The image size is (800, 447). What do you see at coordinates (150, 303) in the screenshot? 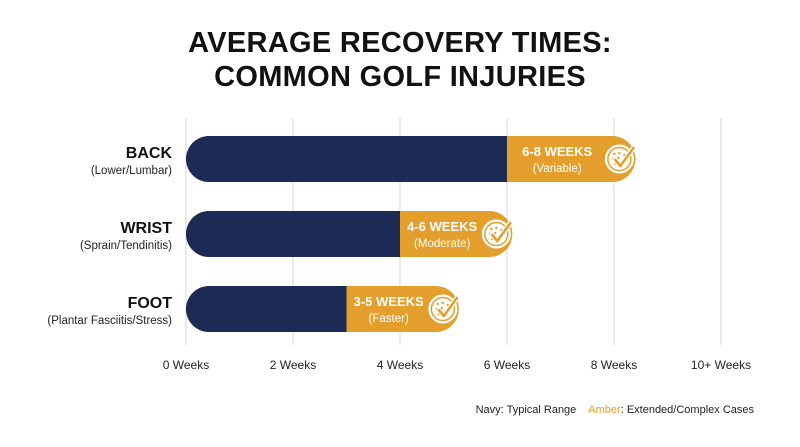
I see `category-label: FOOT` at bounding box center [150, 303].